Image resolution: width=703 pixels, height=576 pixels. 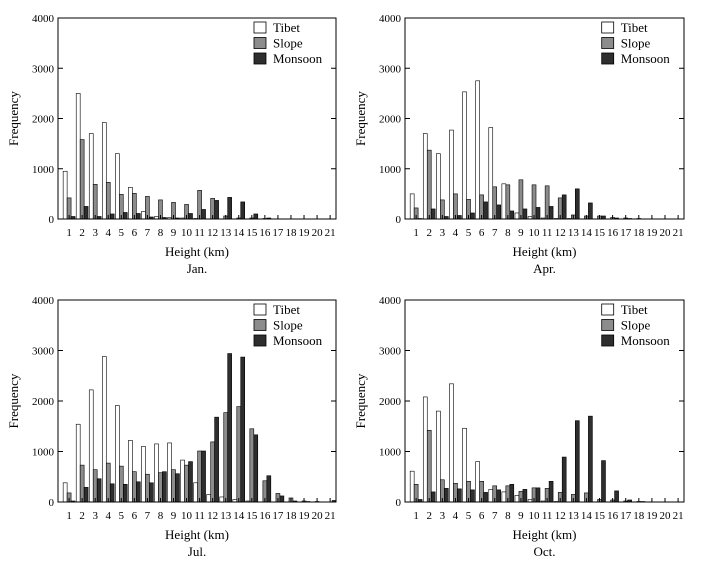 I want to click on x-tick-label: 20, so click(x=318, y=233).